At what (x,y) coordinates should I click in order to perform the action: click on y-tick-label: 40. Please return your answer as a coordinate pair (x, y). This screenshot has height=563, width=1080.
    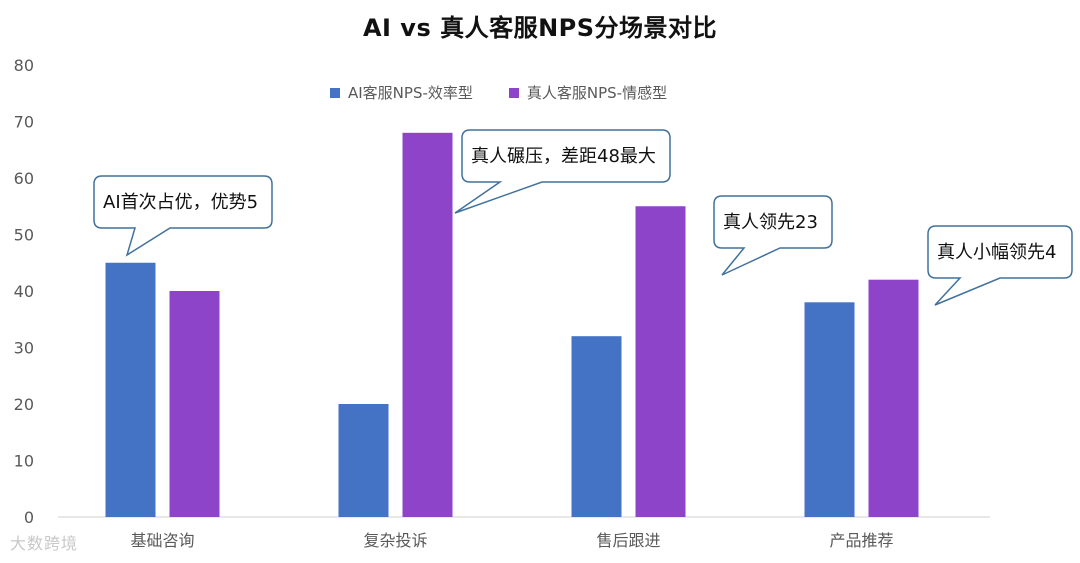
    Looking at the image, I should click on (24, 291).